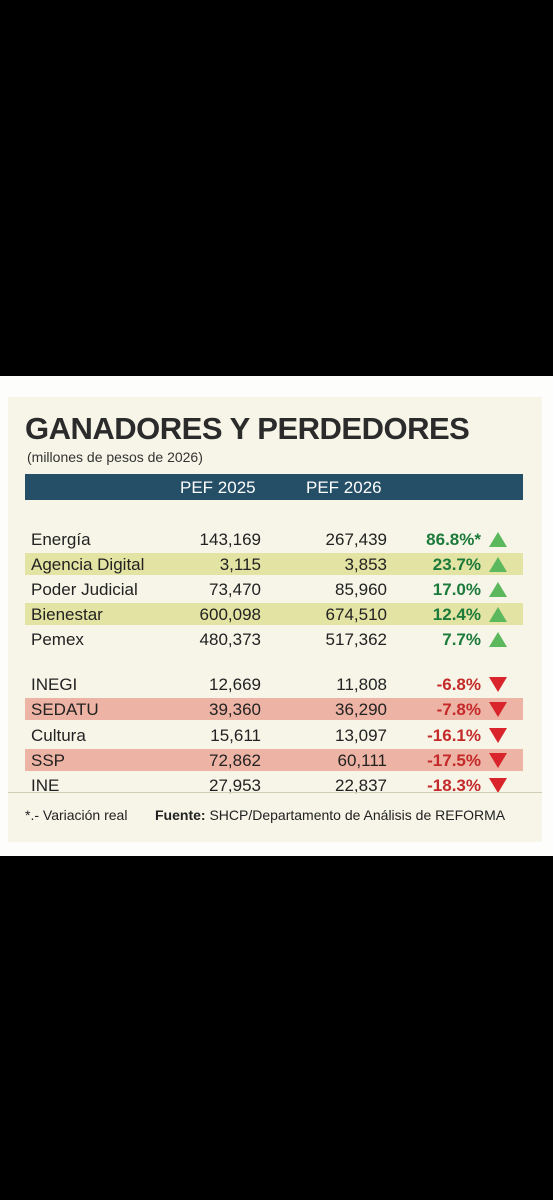  Describe the element at coordinates (361, 684) in the screenshot. I see `pef-2026-value: 11,808` at that location.